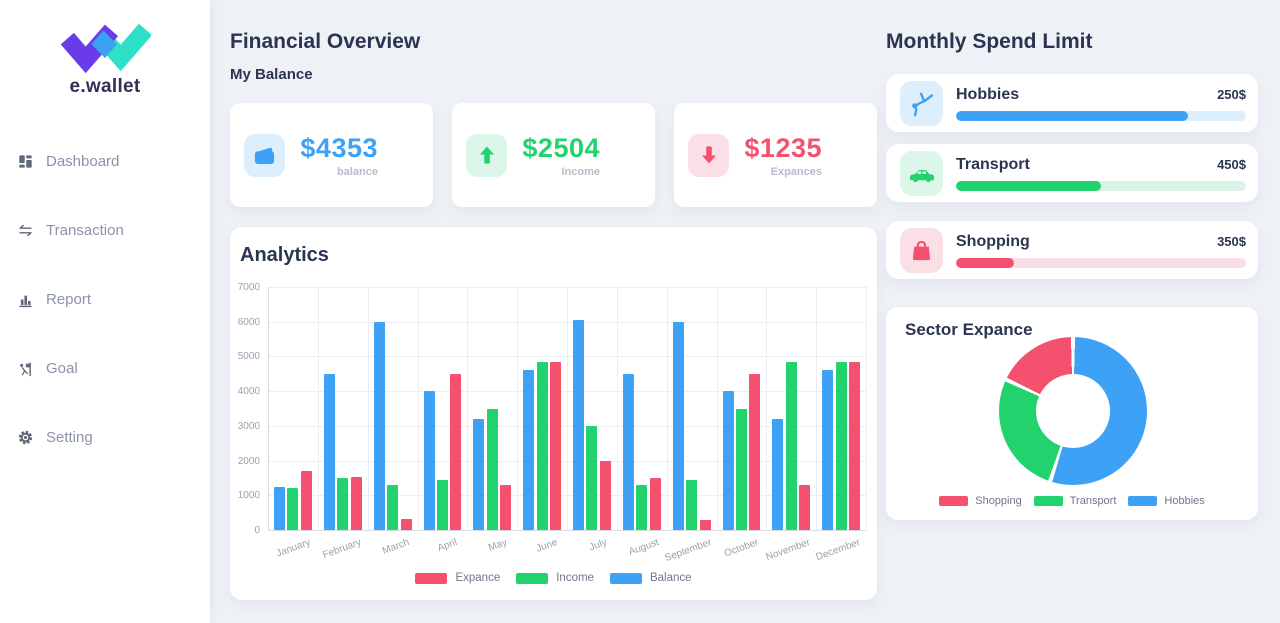 The width and height of the screenshot is (1280, 623). Describe the element at coordinates (356, 503) in the screenshot. I see `bar-expance-february` at that location.